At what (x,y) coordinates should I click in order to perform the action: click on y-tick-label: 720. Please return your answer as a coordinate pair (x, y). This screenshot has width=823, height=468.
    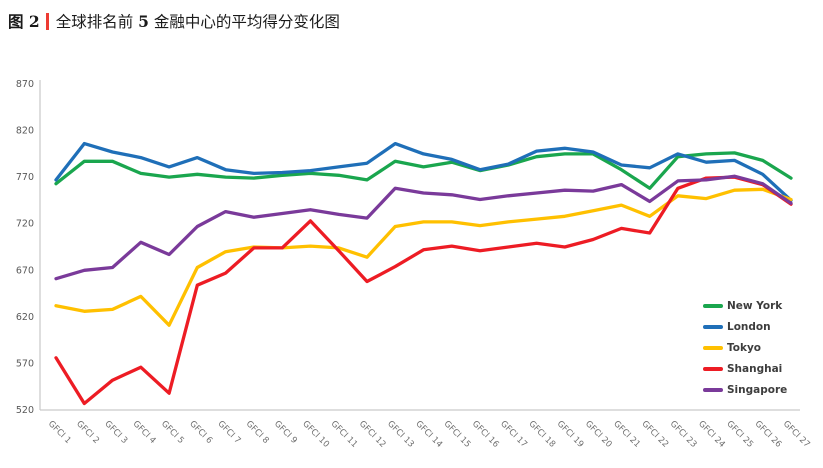
    Looking at the image, I should click on (25, 224).